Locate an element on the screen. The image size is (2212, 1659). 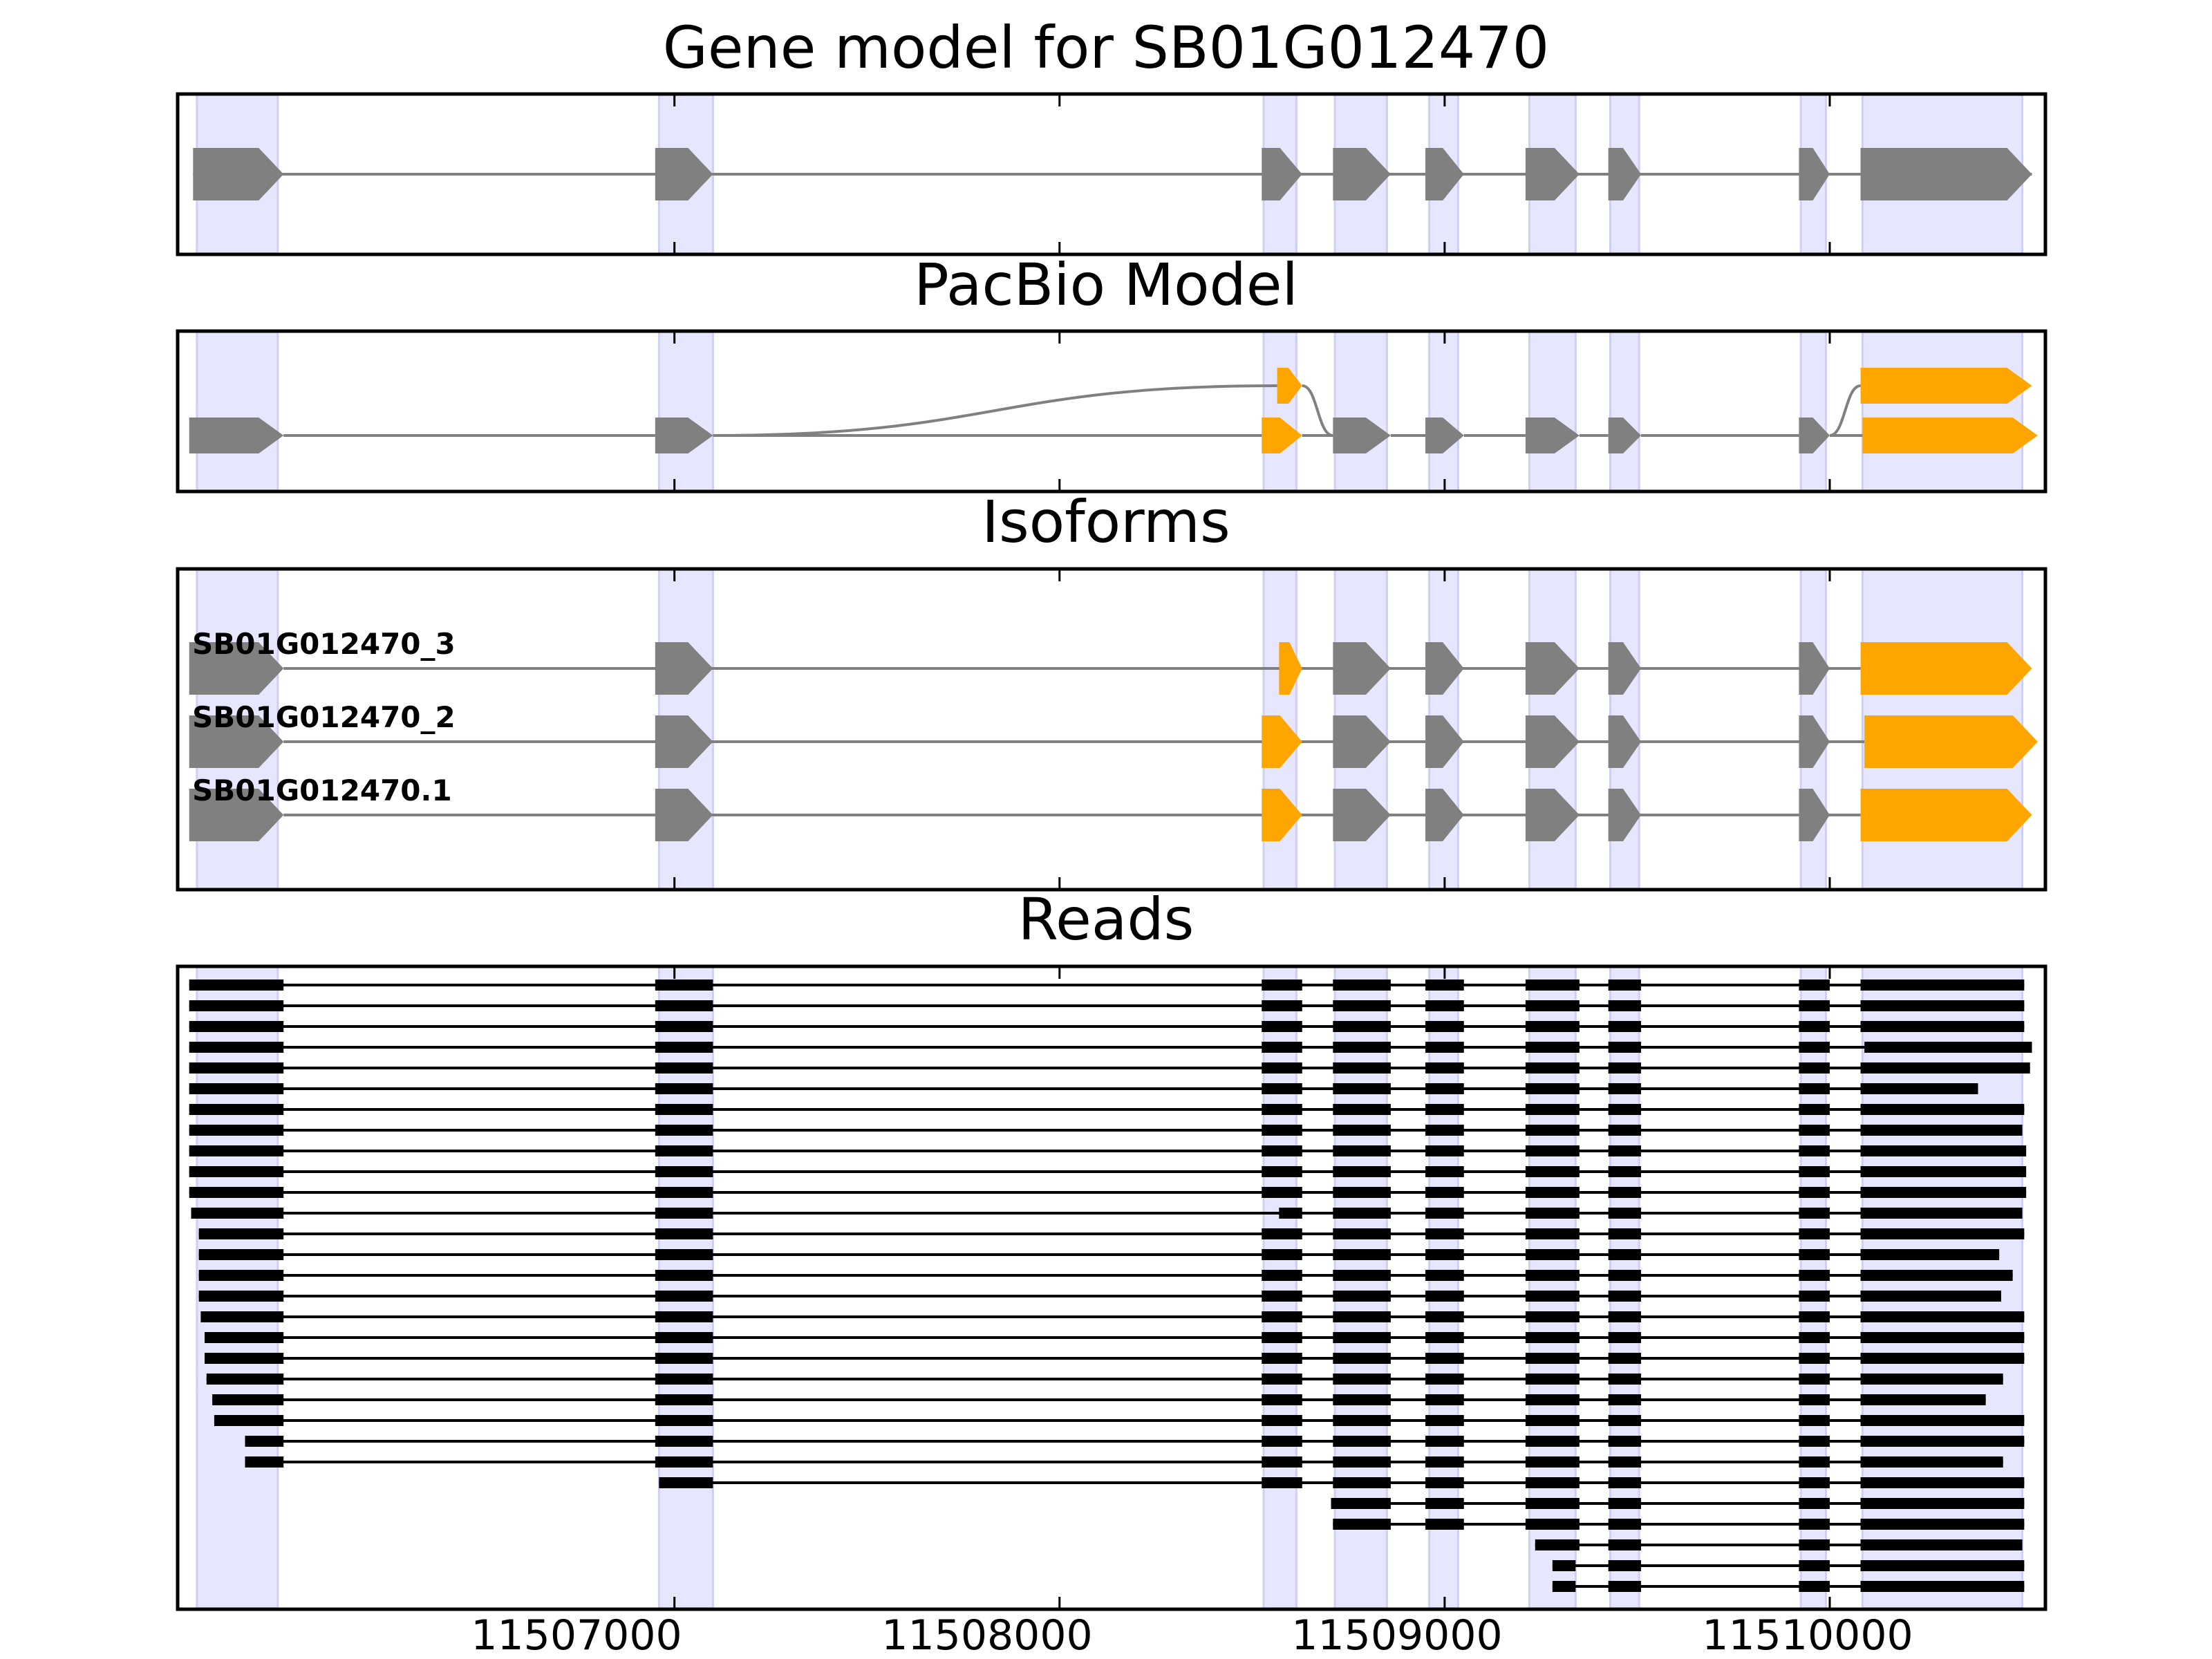
x-tick-label: 11508000 is located at coordinates (986, 1635).